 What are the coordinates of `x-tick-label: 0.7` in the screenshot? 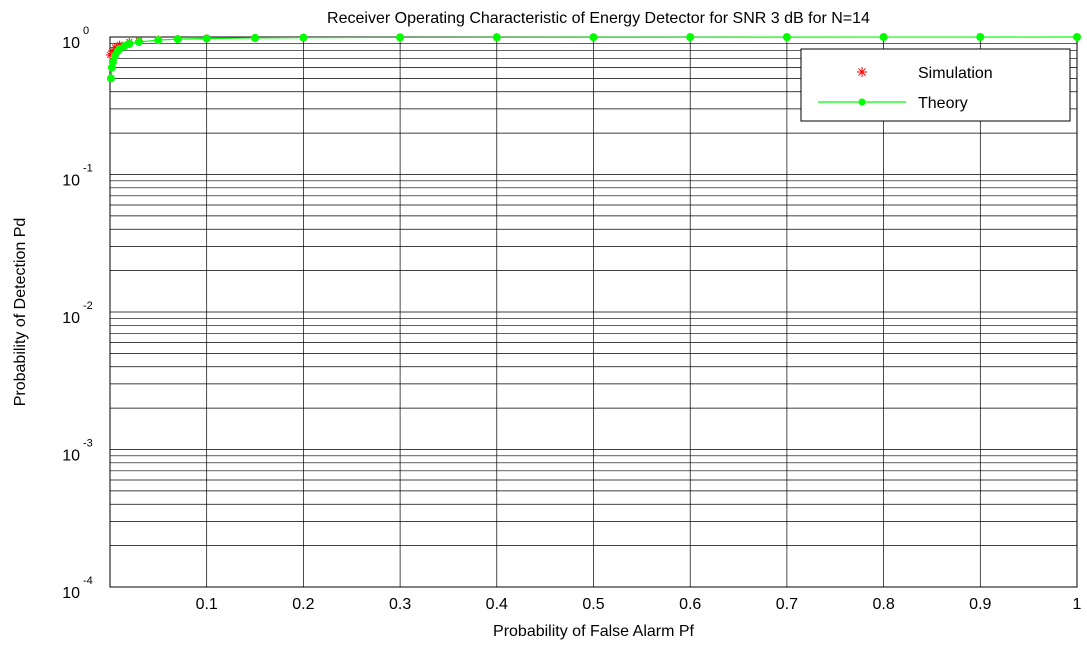 It's located at (787, 604).